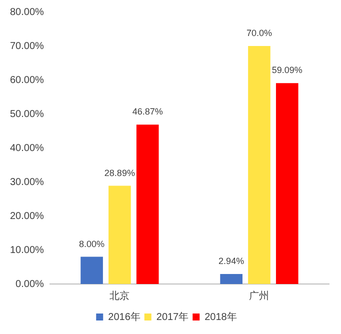 The image size is (341, 334). I want to click on data-label: 70.0%, so click(259, 33).